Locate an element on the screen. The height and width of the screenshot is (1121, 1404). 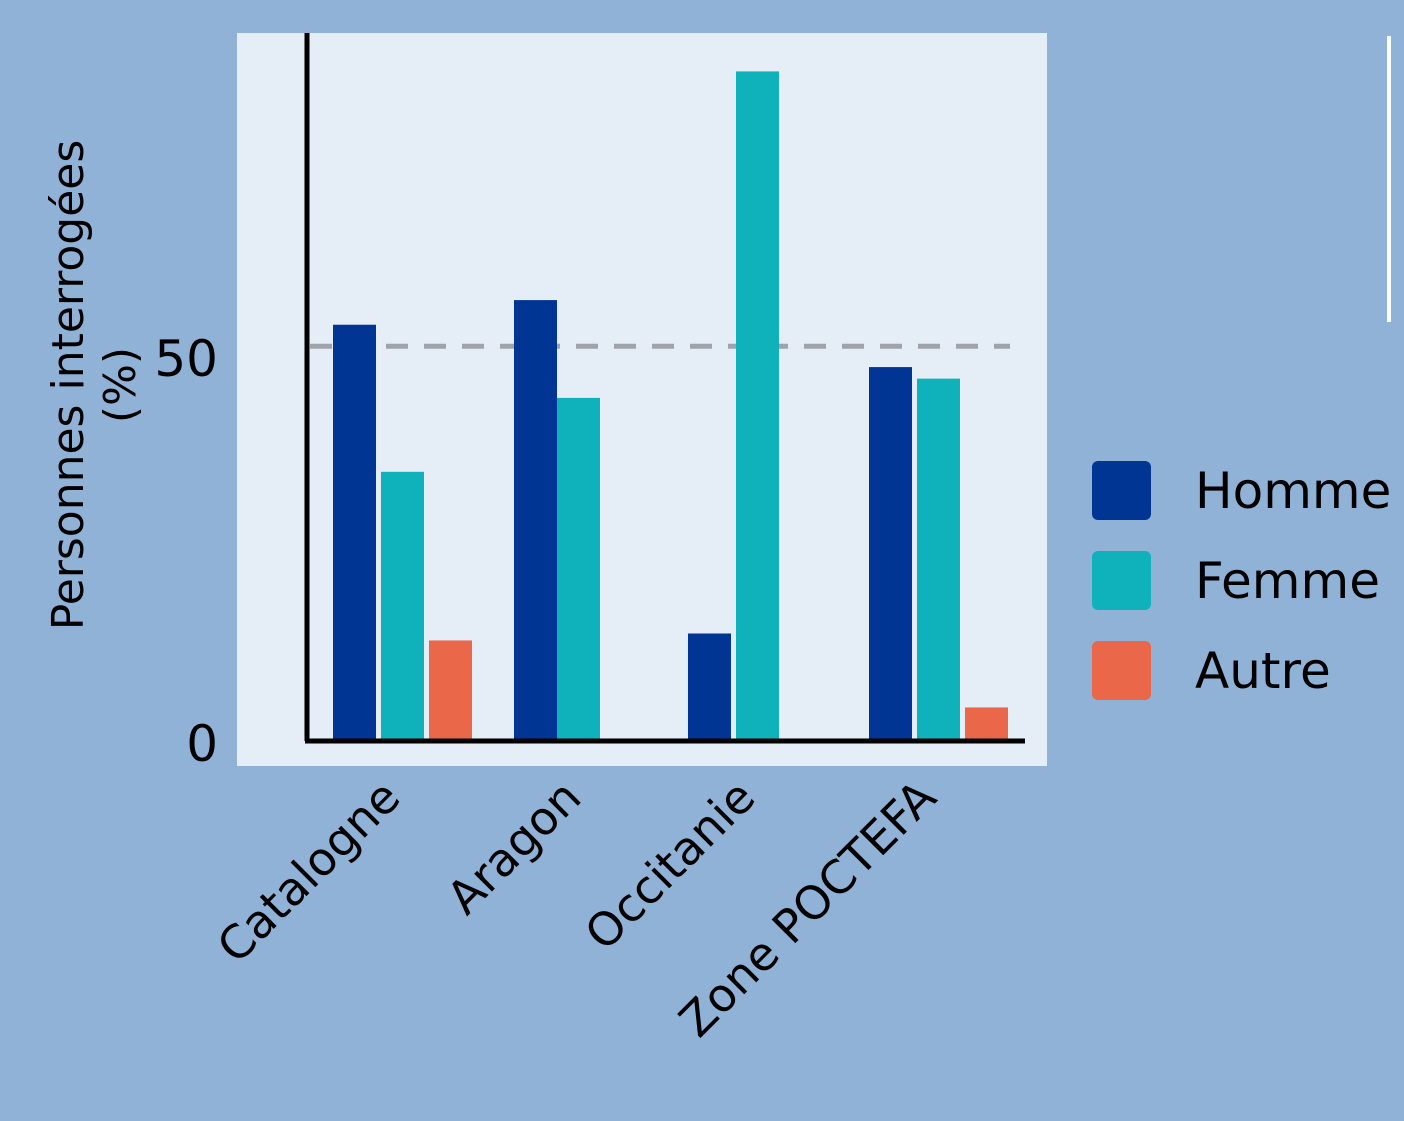
bar-femme-aragon is located at coordinates (578, 568).